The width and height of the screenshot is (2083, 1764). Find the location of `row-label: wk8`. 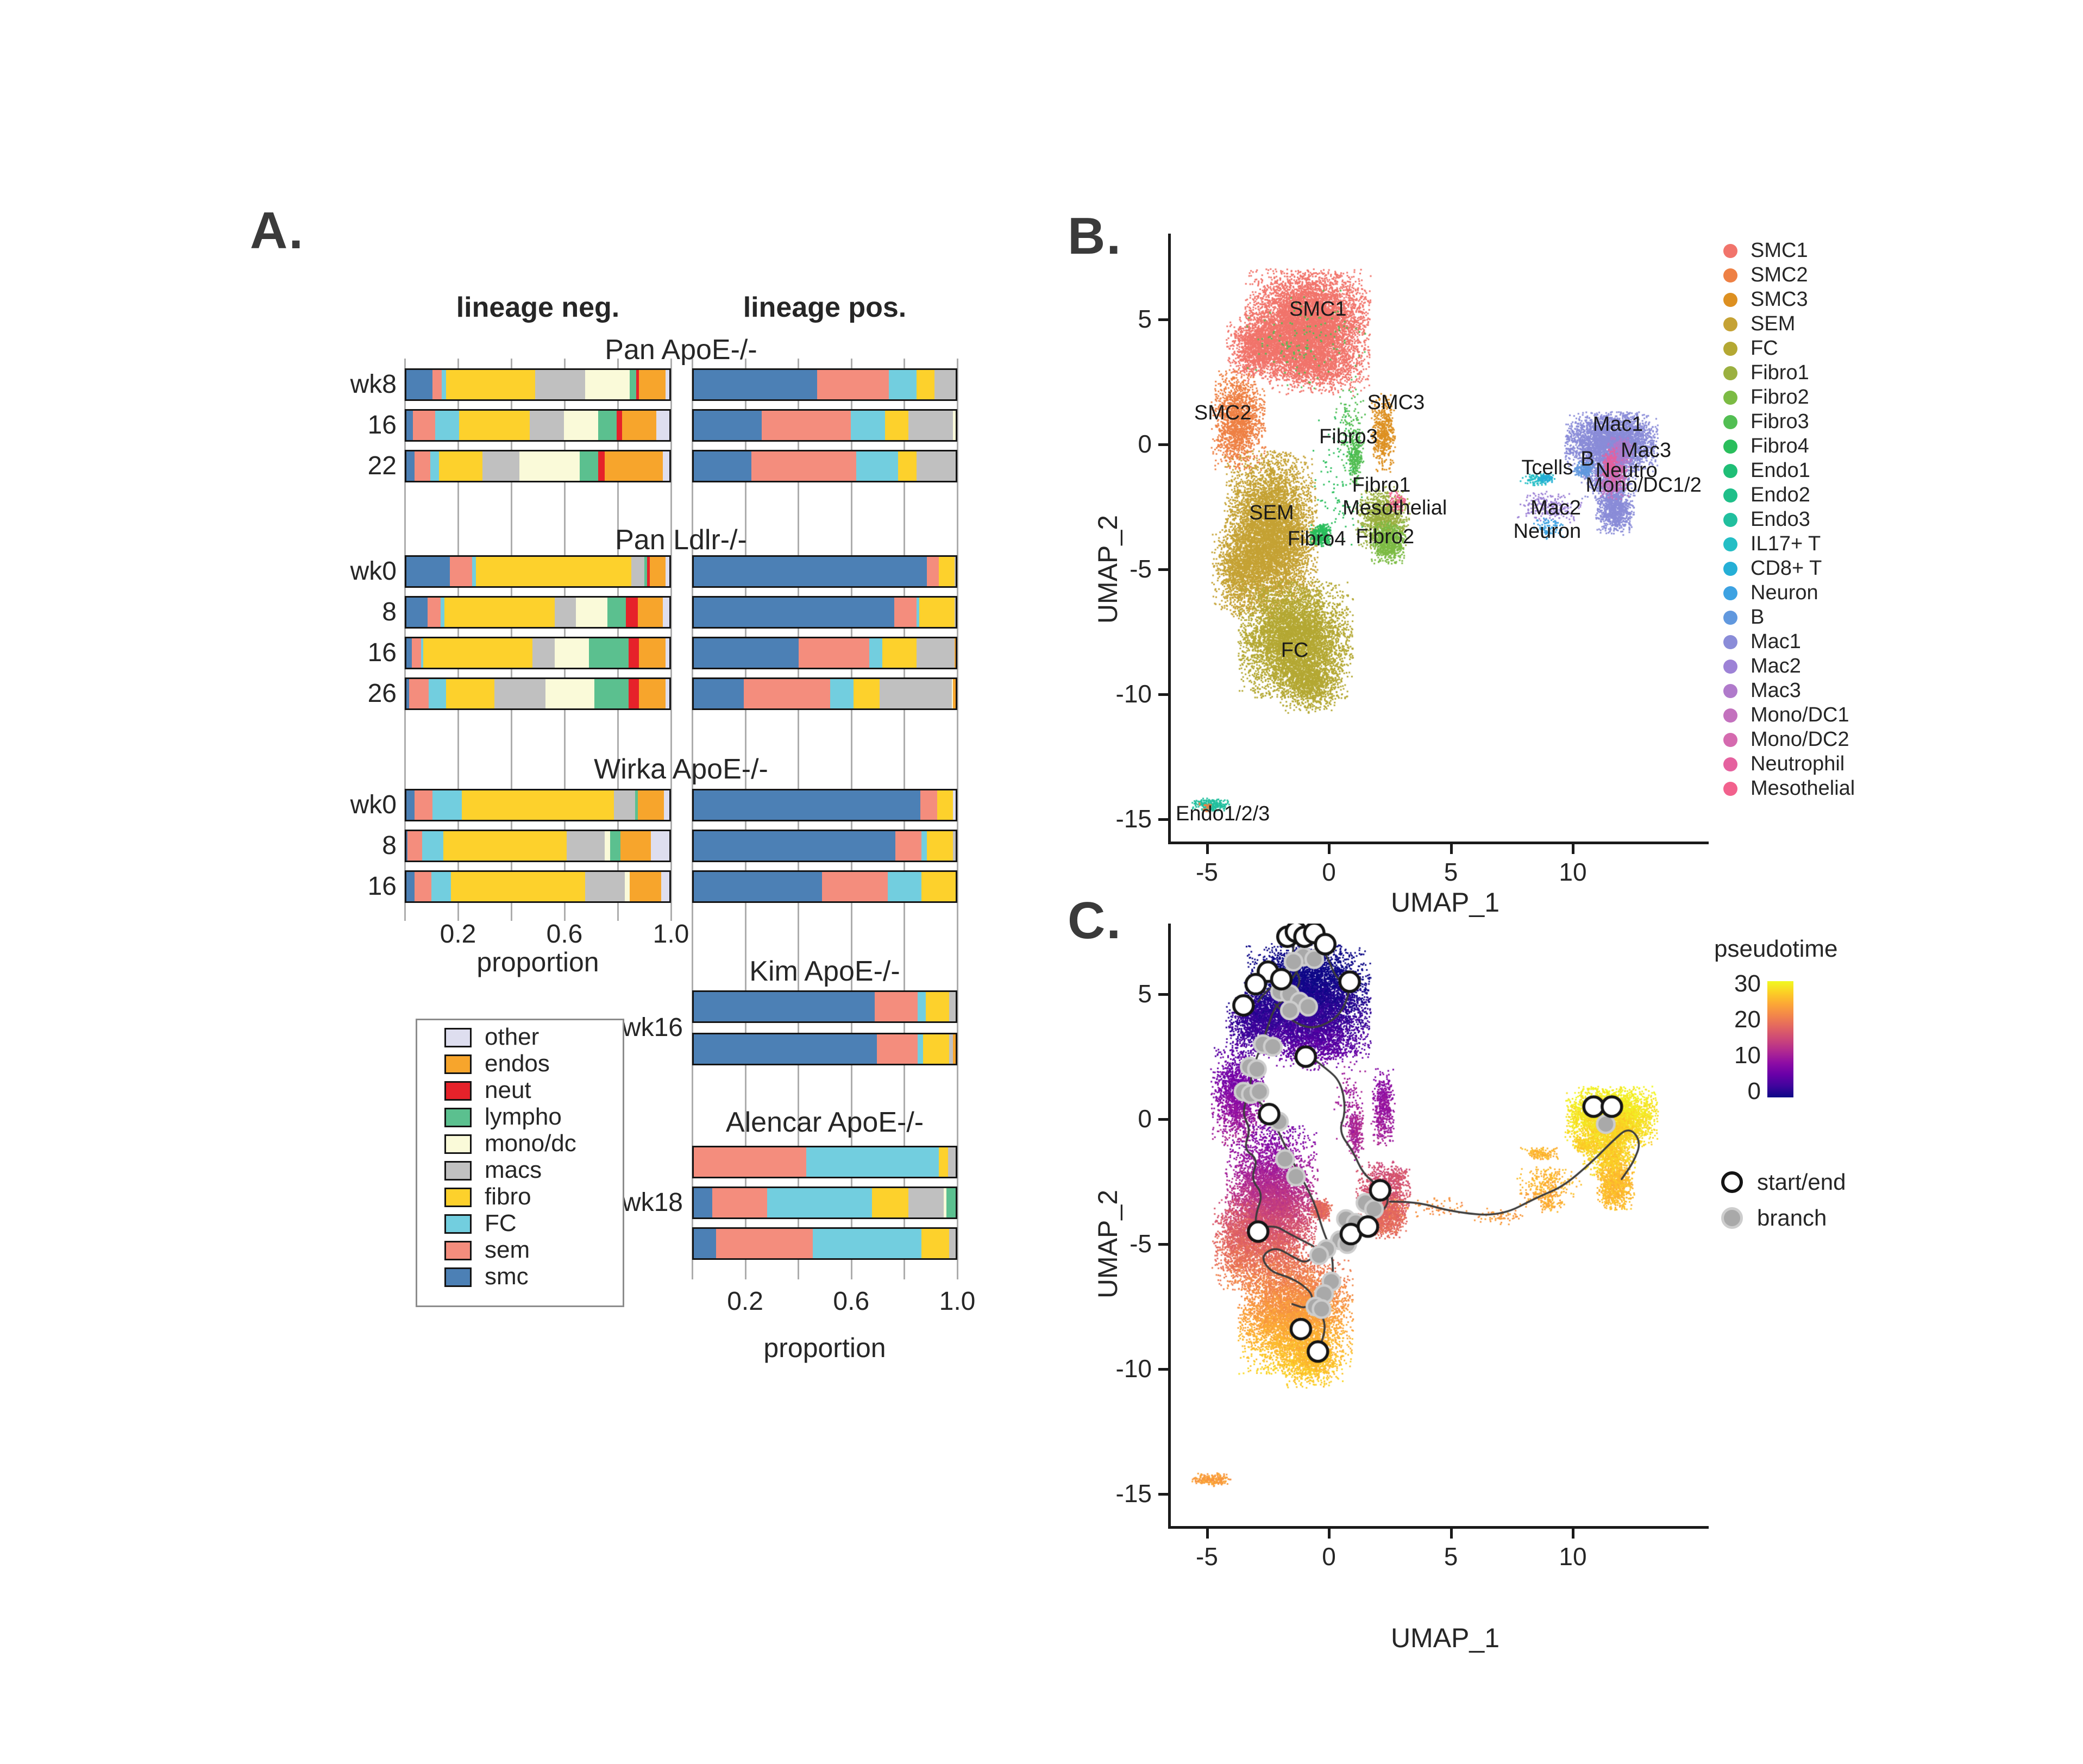

row-label: wk8 is located at coordinates (373, 384).